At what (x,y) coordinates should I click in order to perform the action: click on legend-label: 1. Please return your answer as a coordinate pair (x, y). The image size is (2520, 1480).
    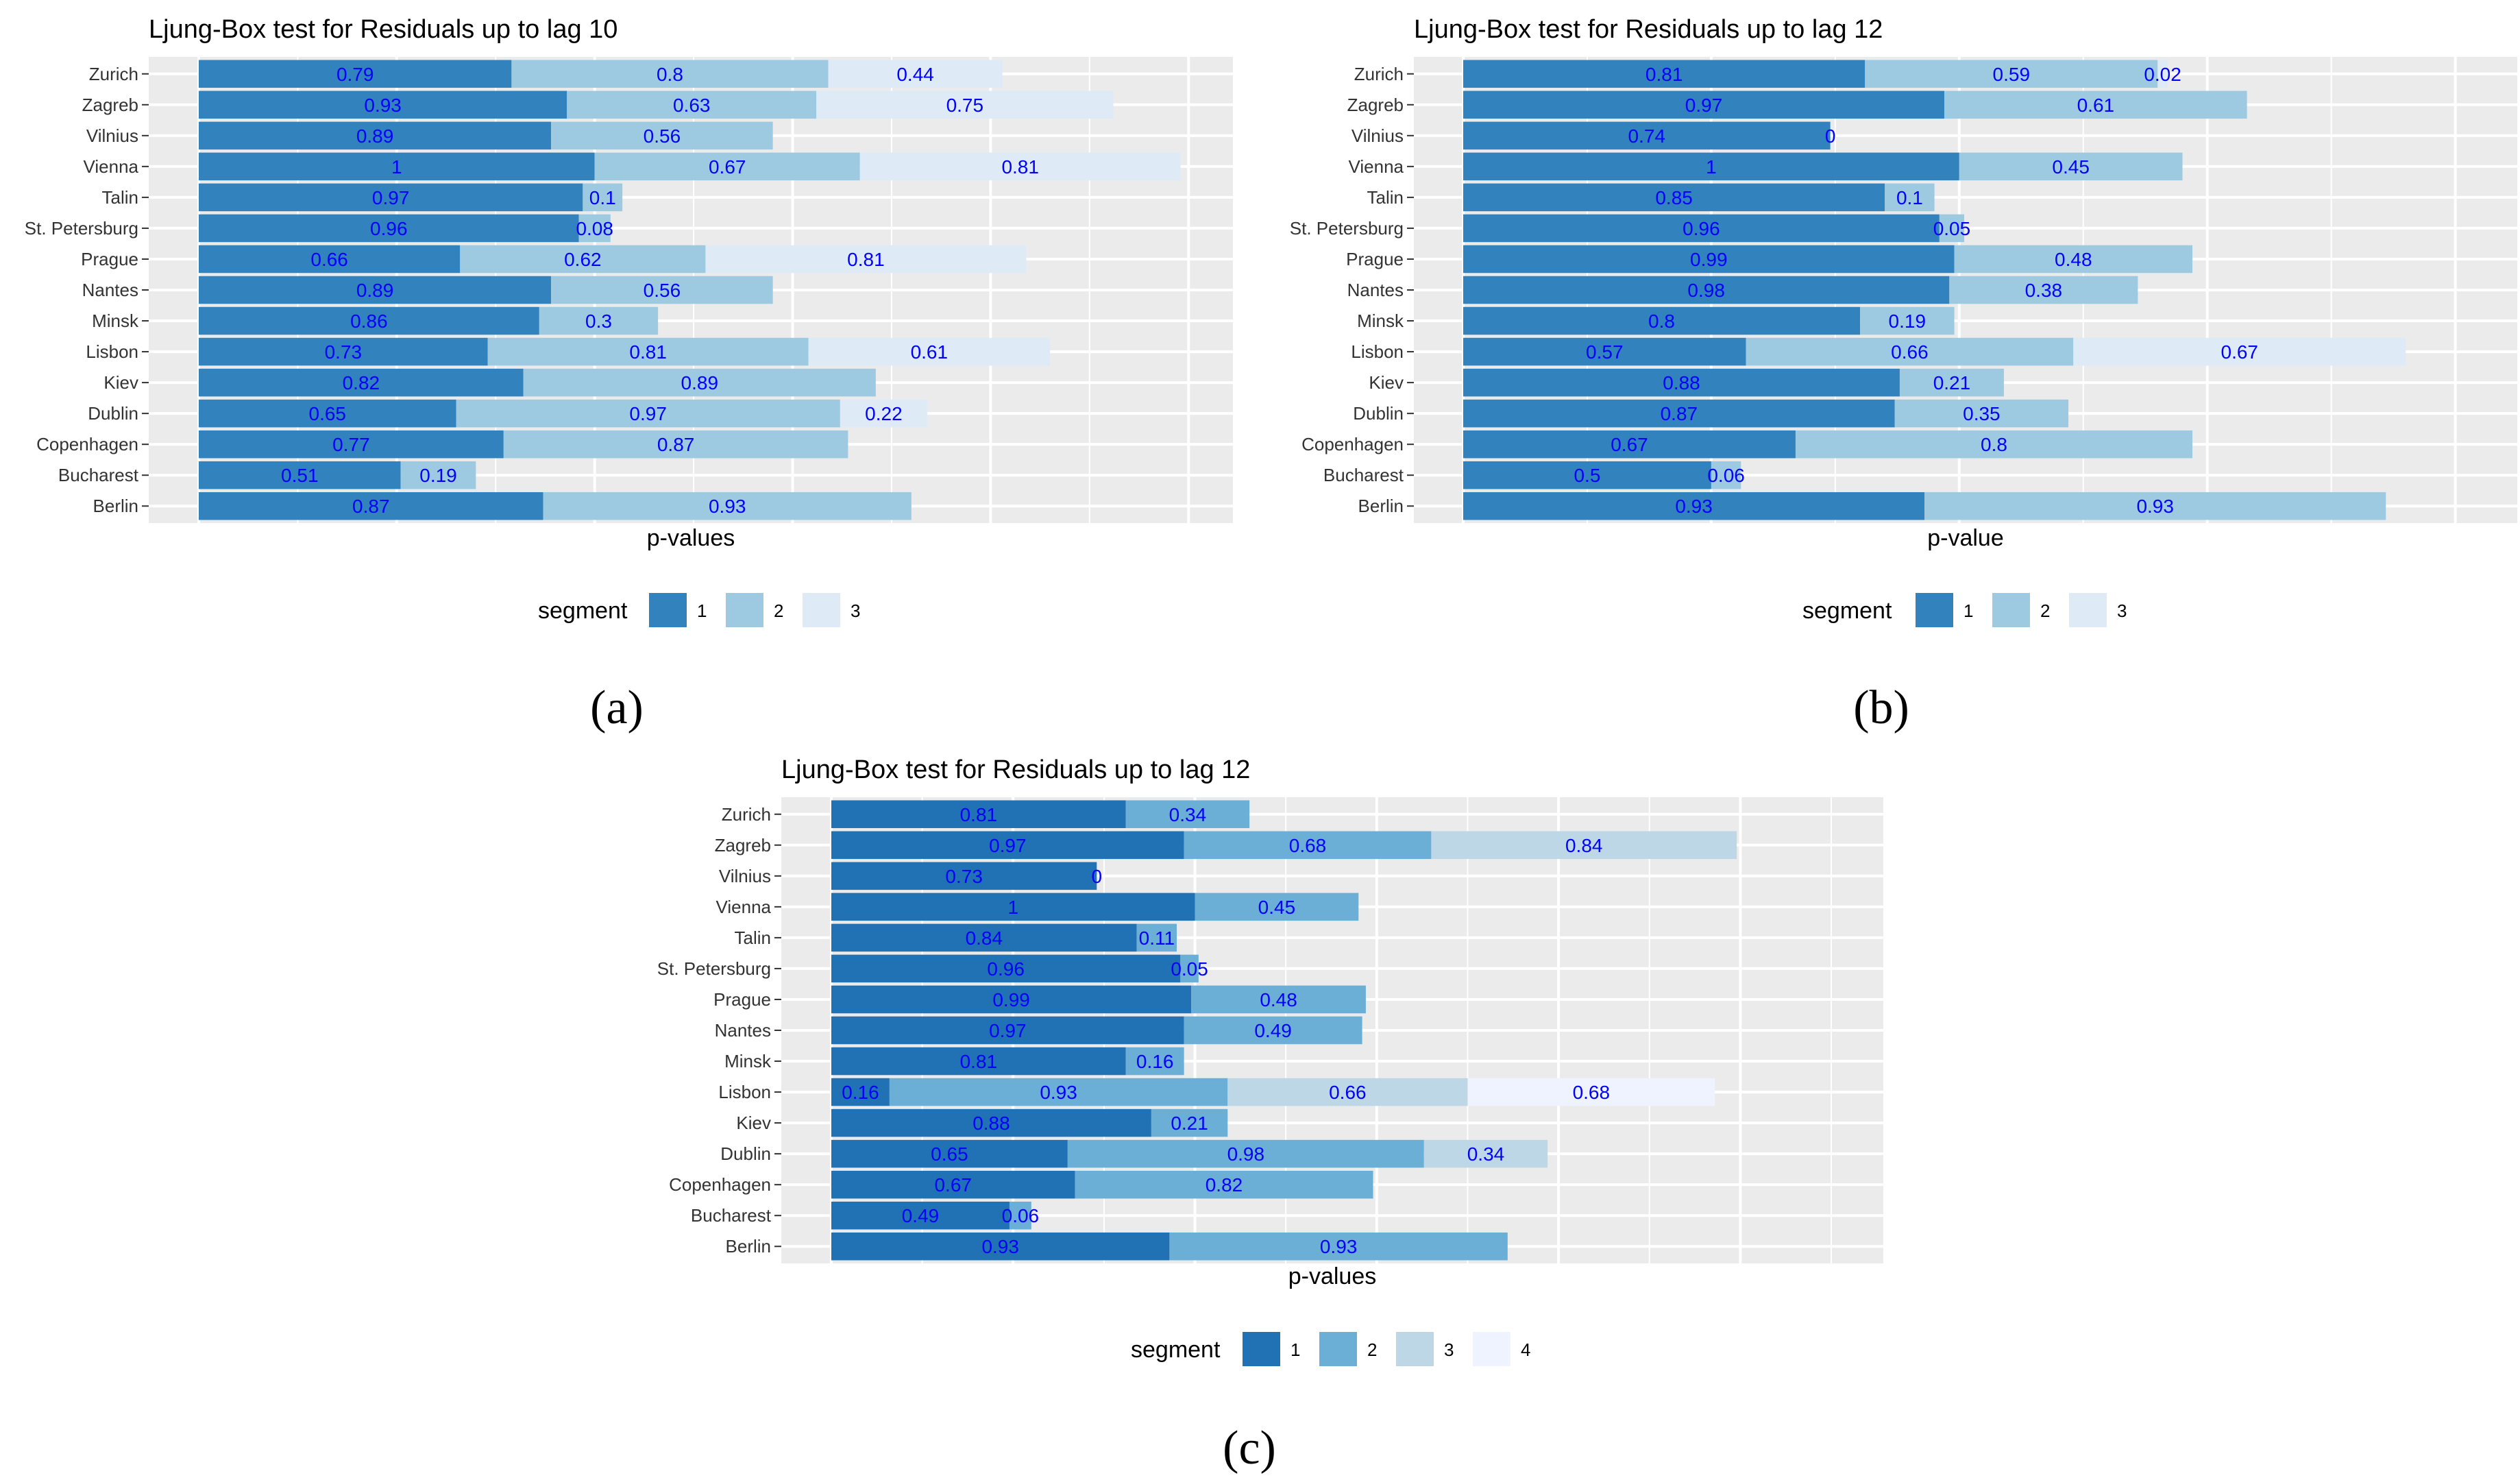
    Looking at the image, I should click on (1295, 1349).